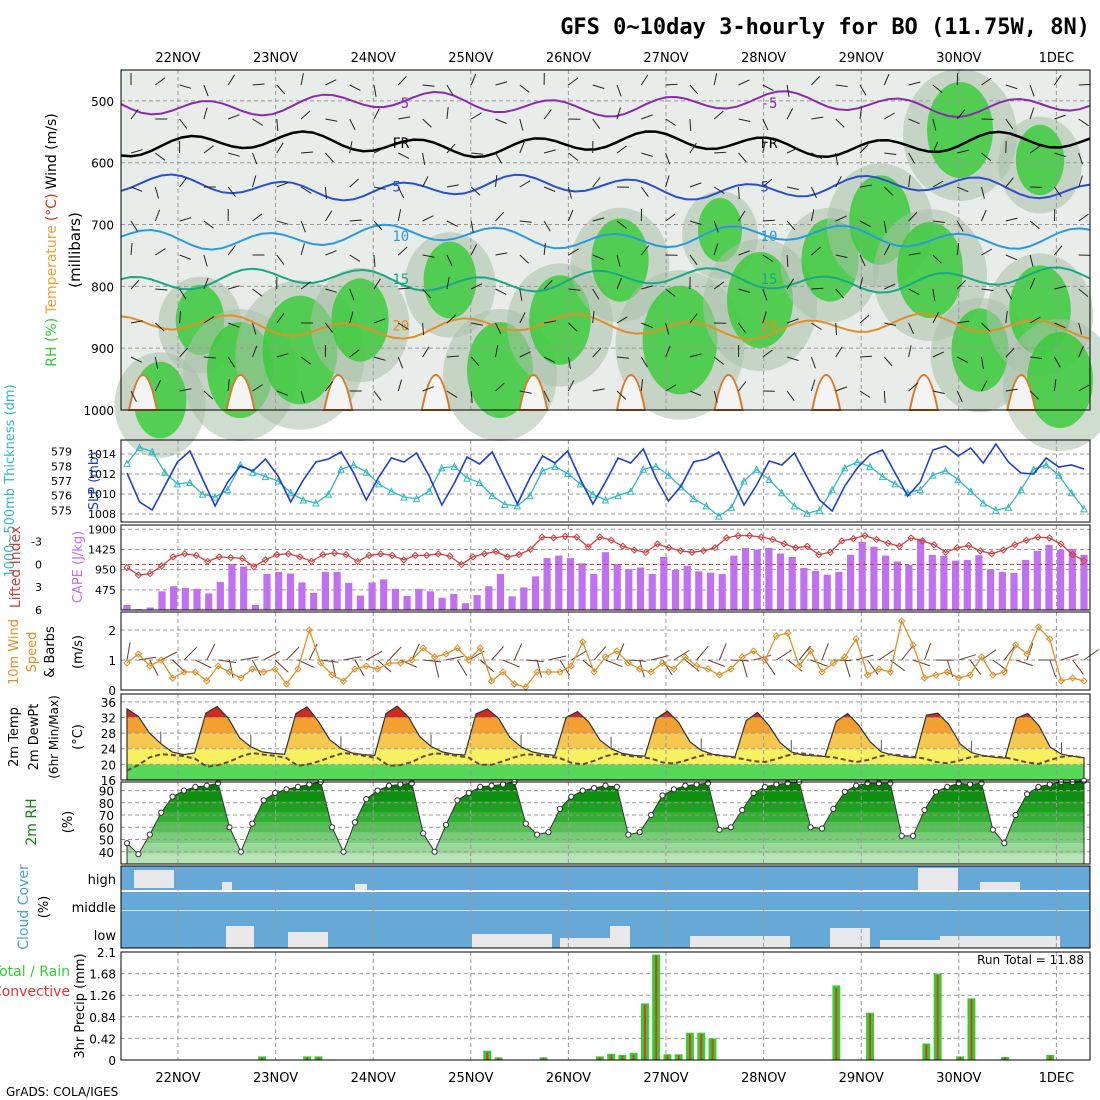 The image size is (1100, 1100). What do you see at coordinates (61, 510) in the screenshot?
I see `thickness-tick-label: 575` at bounding box center [61, 510].